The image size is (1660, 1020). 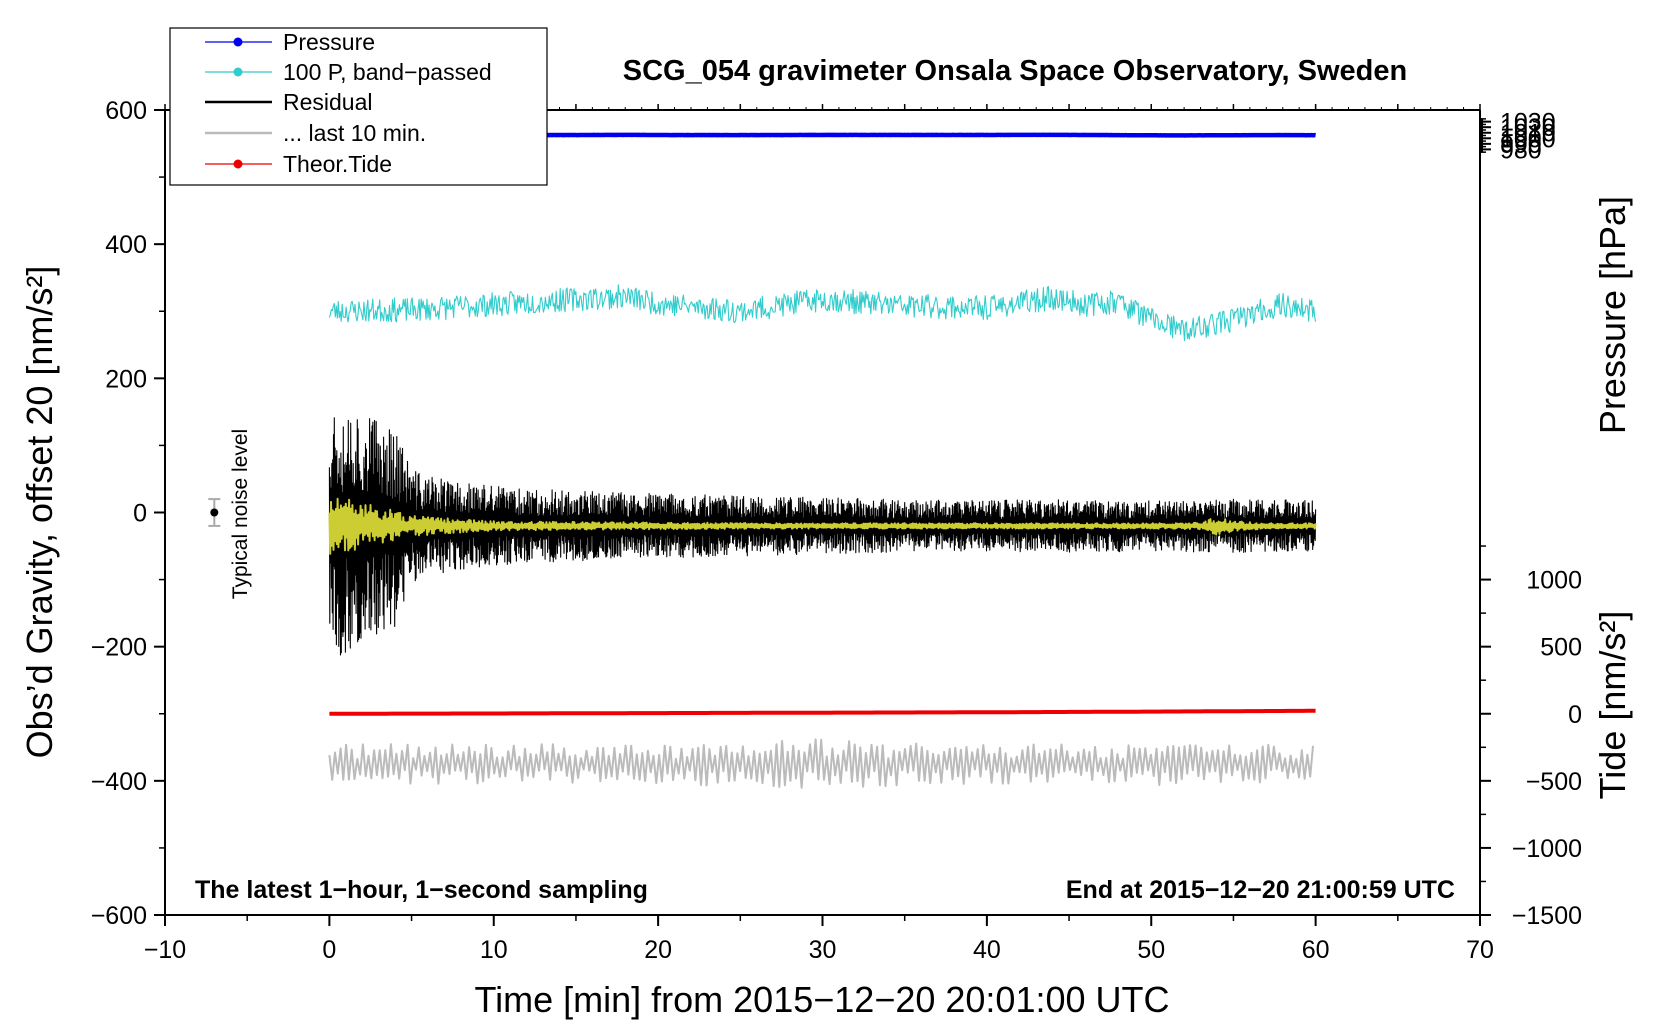 I want to click on x-tick-label: 30, so click(x=823, y=950).